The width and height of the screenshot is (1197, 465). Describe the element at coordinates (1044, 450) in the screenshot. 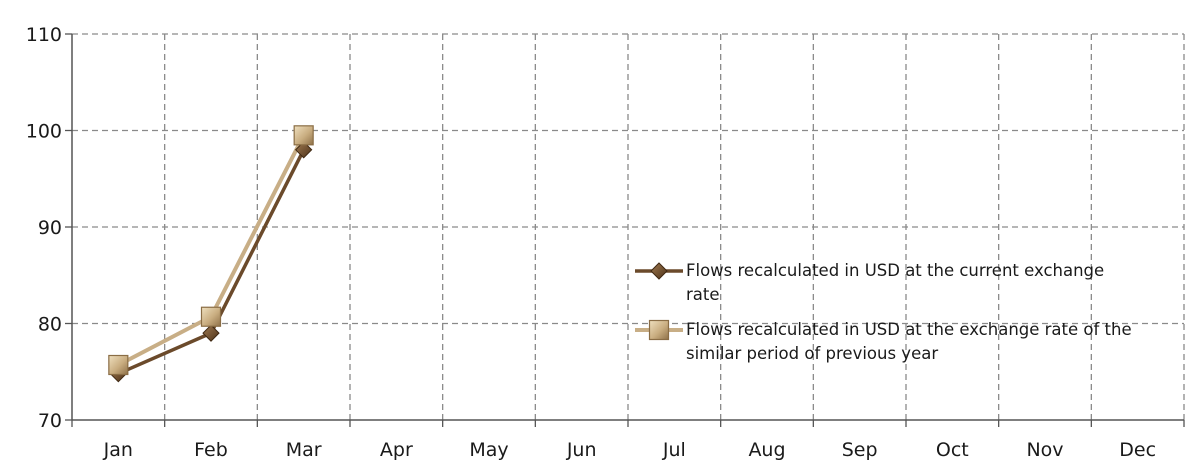

I see `x-tick-label: Nov` at that location.